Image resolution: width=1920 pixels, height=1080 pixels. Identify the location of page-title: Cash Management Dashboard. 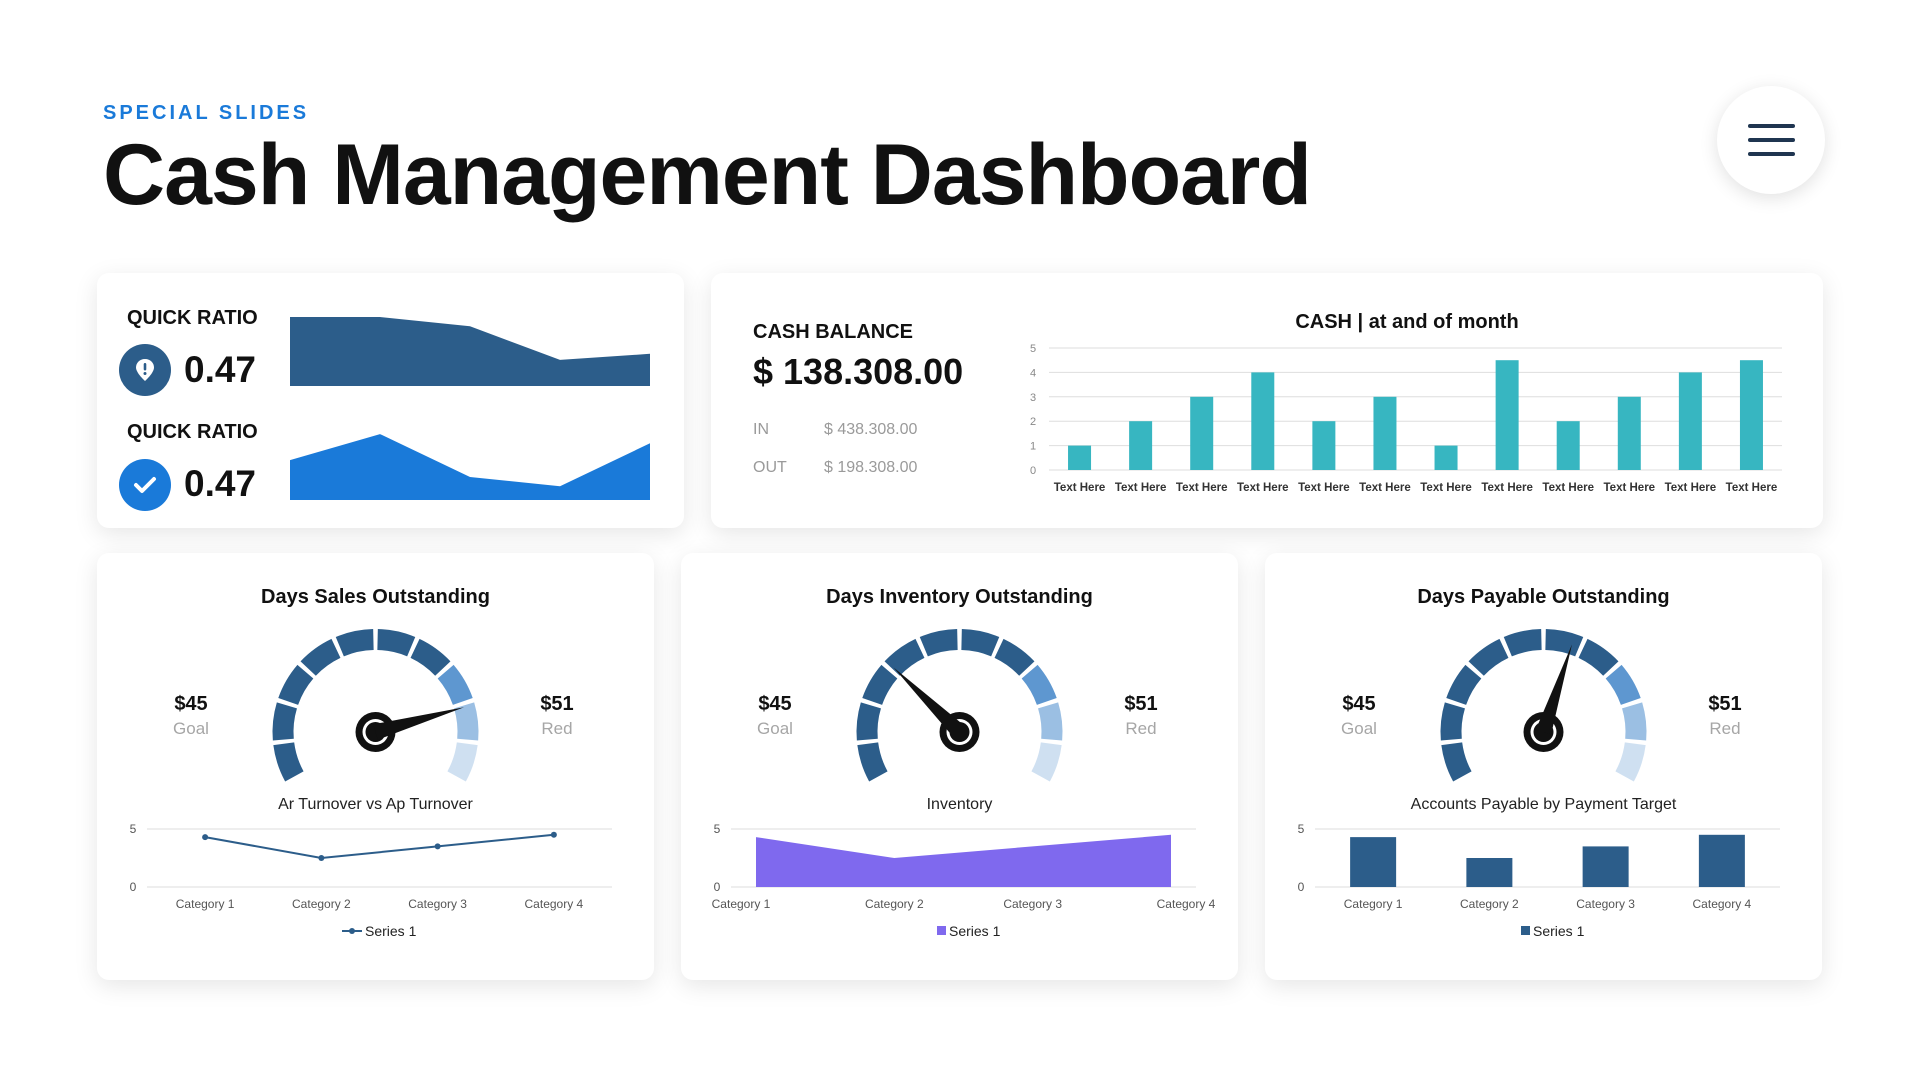
(707, 175).